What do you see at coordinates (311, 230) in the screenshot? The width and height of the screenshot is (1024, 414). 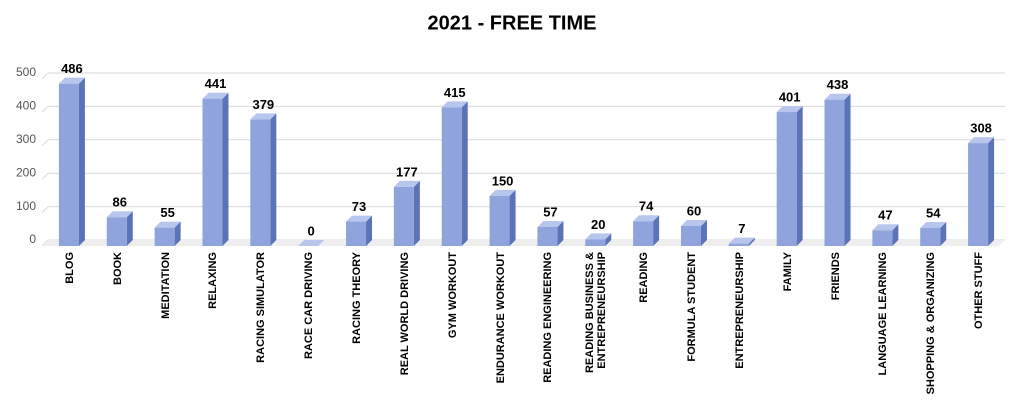 I see `value-label: 0` at bounding box center [311, 230].